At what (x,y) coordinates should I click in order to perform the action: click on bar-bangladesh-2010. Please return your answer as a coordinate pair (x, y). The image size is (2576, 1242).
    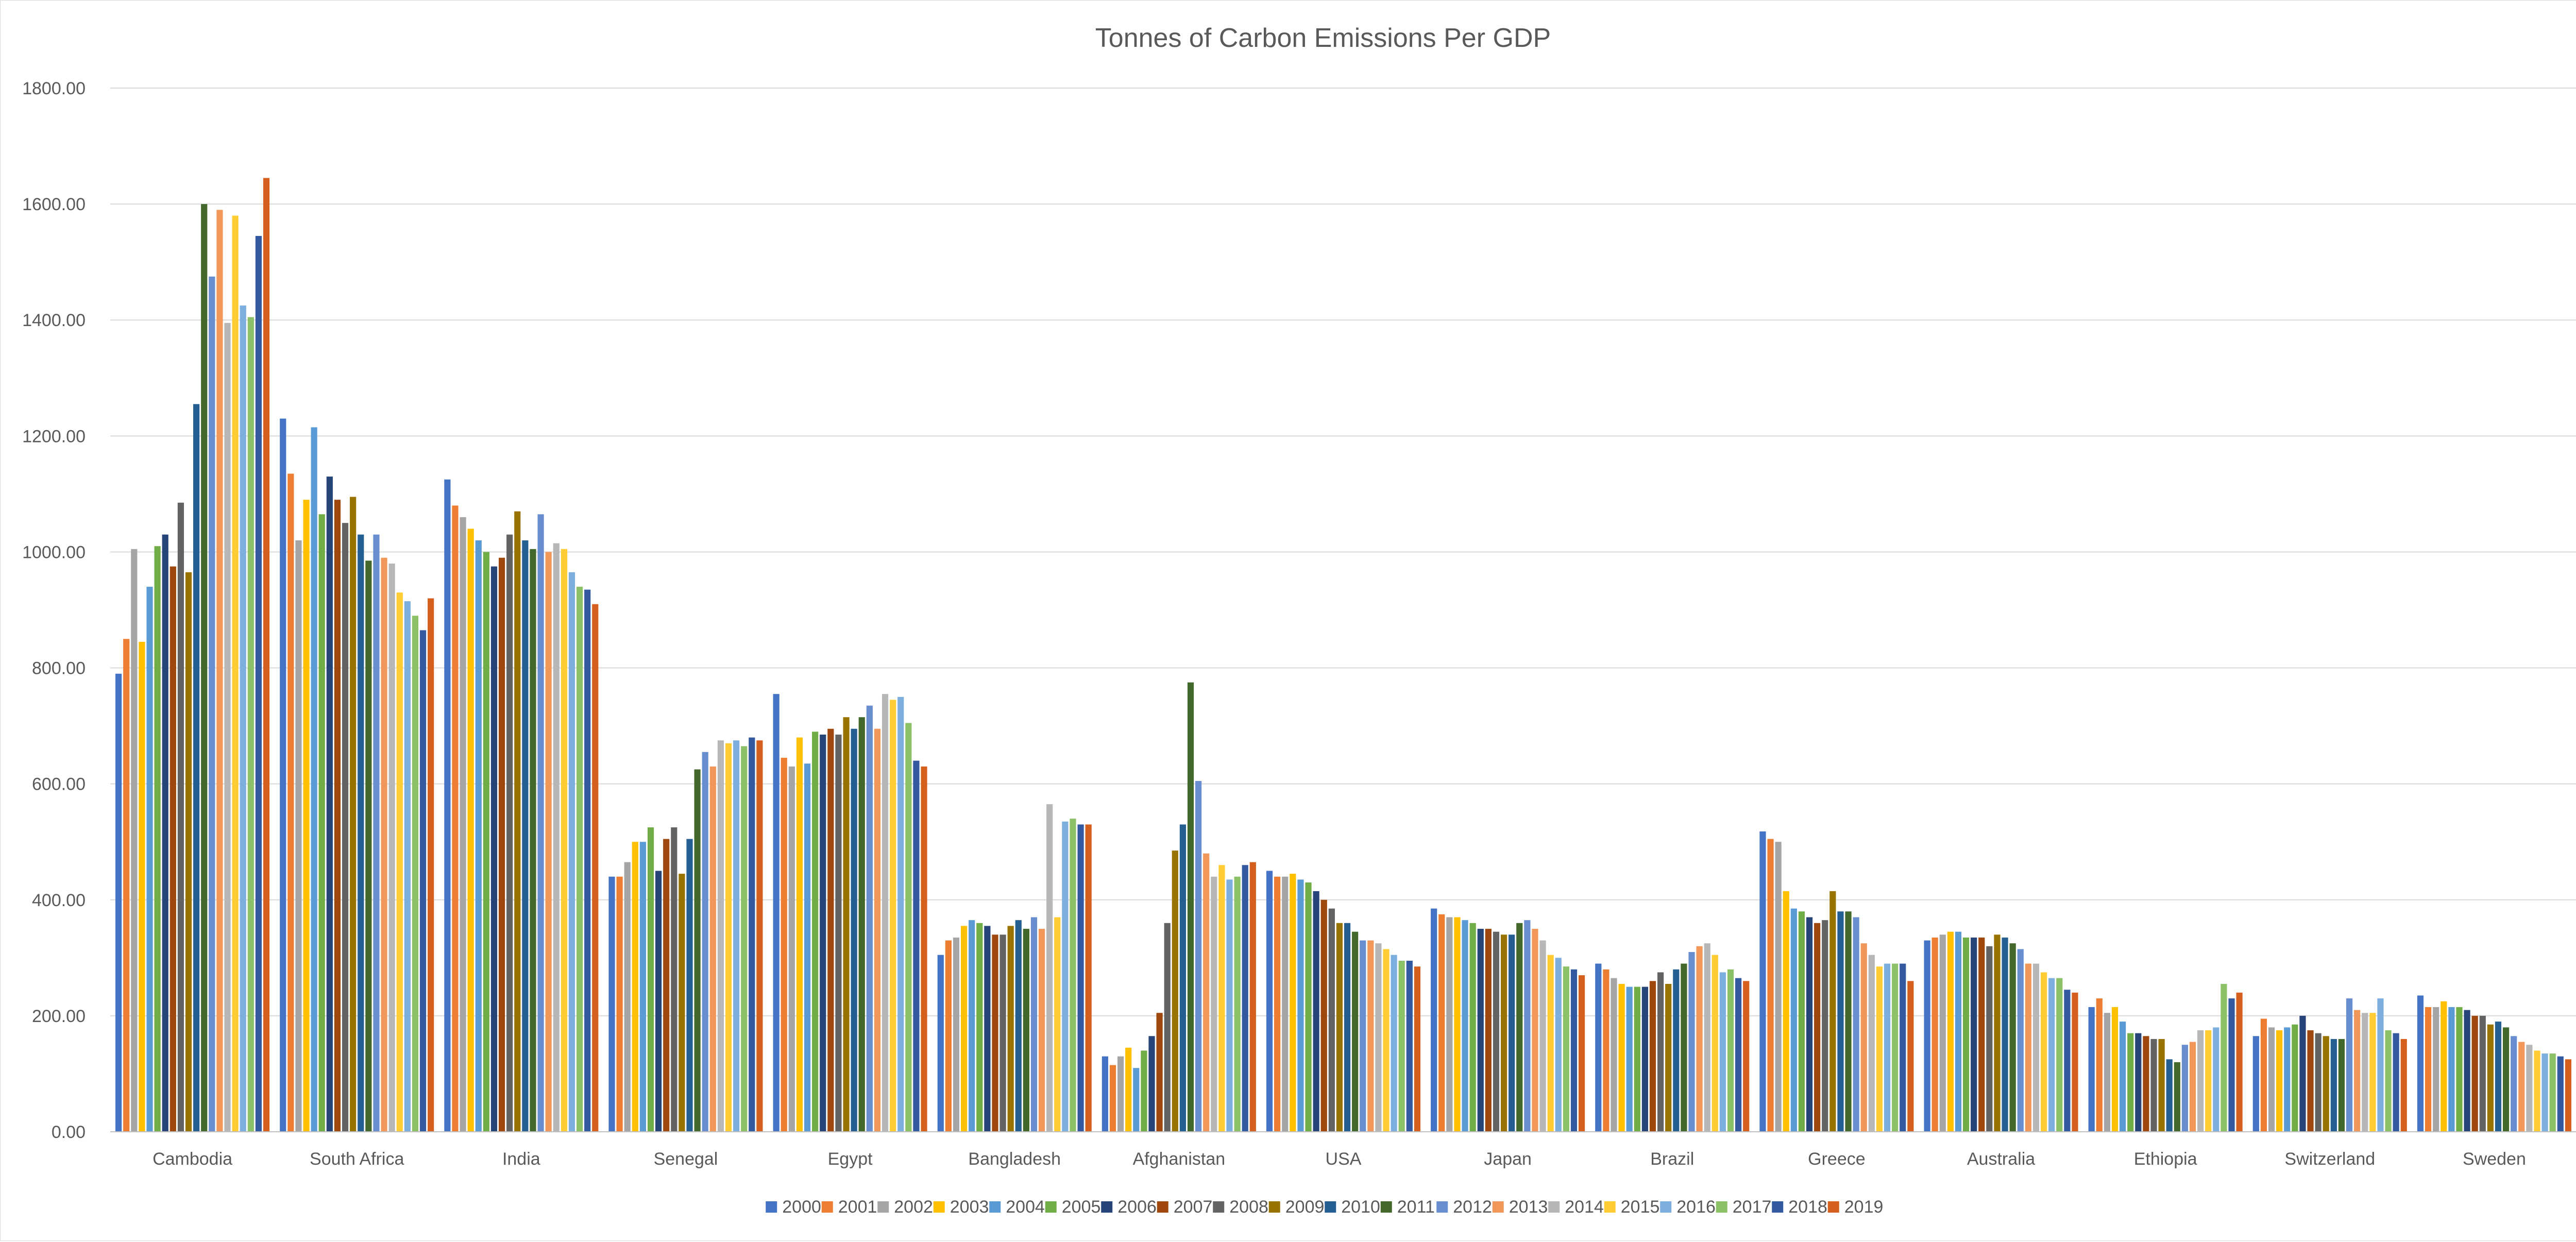
    Looking at the image, I should click on (1018, 1026).